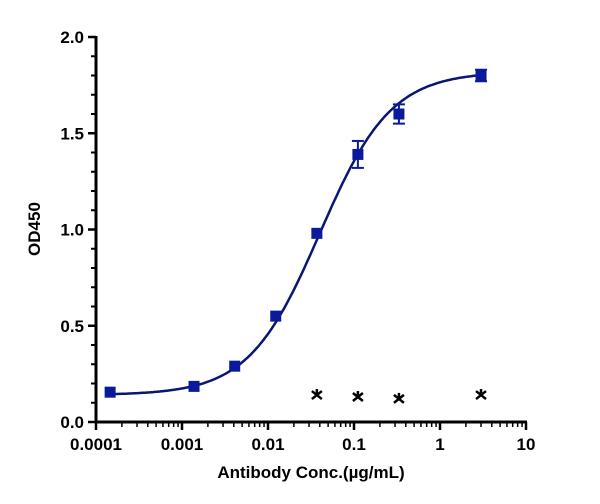  What do you see at coordinates (72, 422) in the screenshot?
I see `y-tick-label: 0.0` at bounding box center [72, 422].